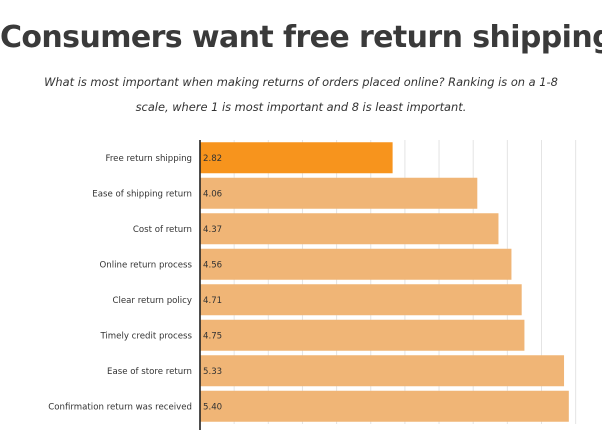 This screenshot has height=443, width=602. I want to click on data-label: 4.56, so click(212, 265).